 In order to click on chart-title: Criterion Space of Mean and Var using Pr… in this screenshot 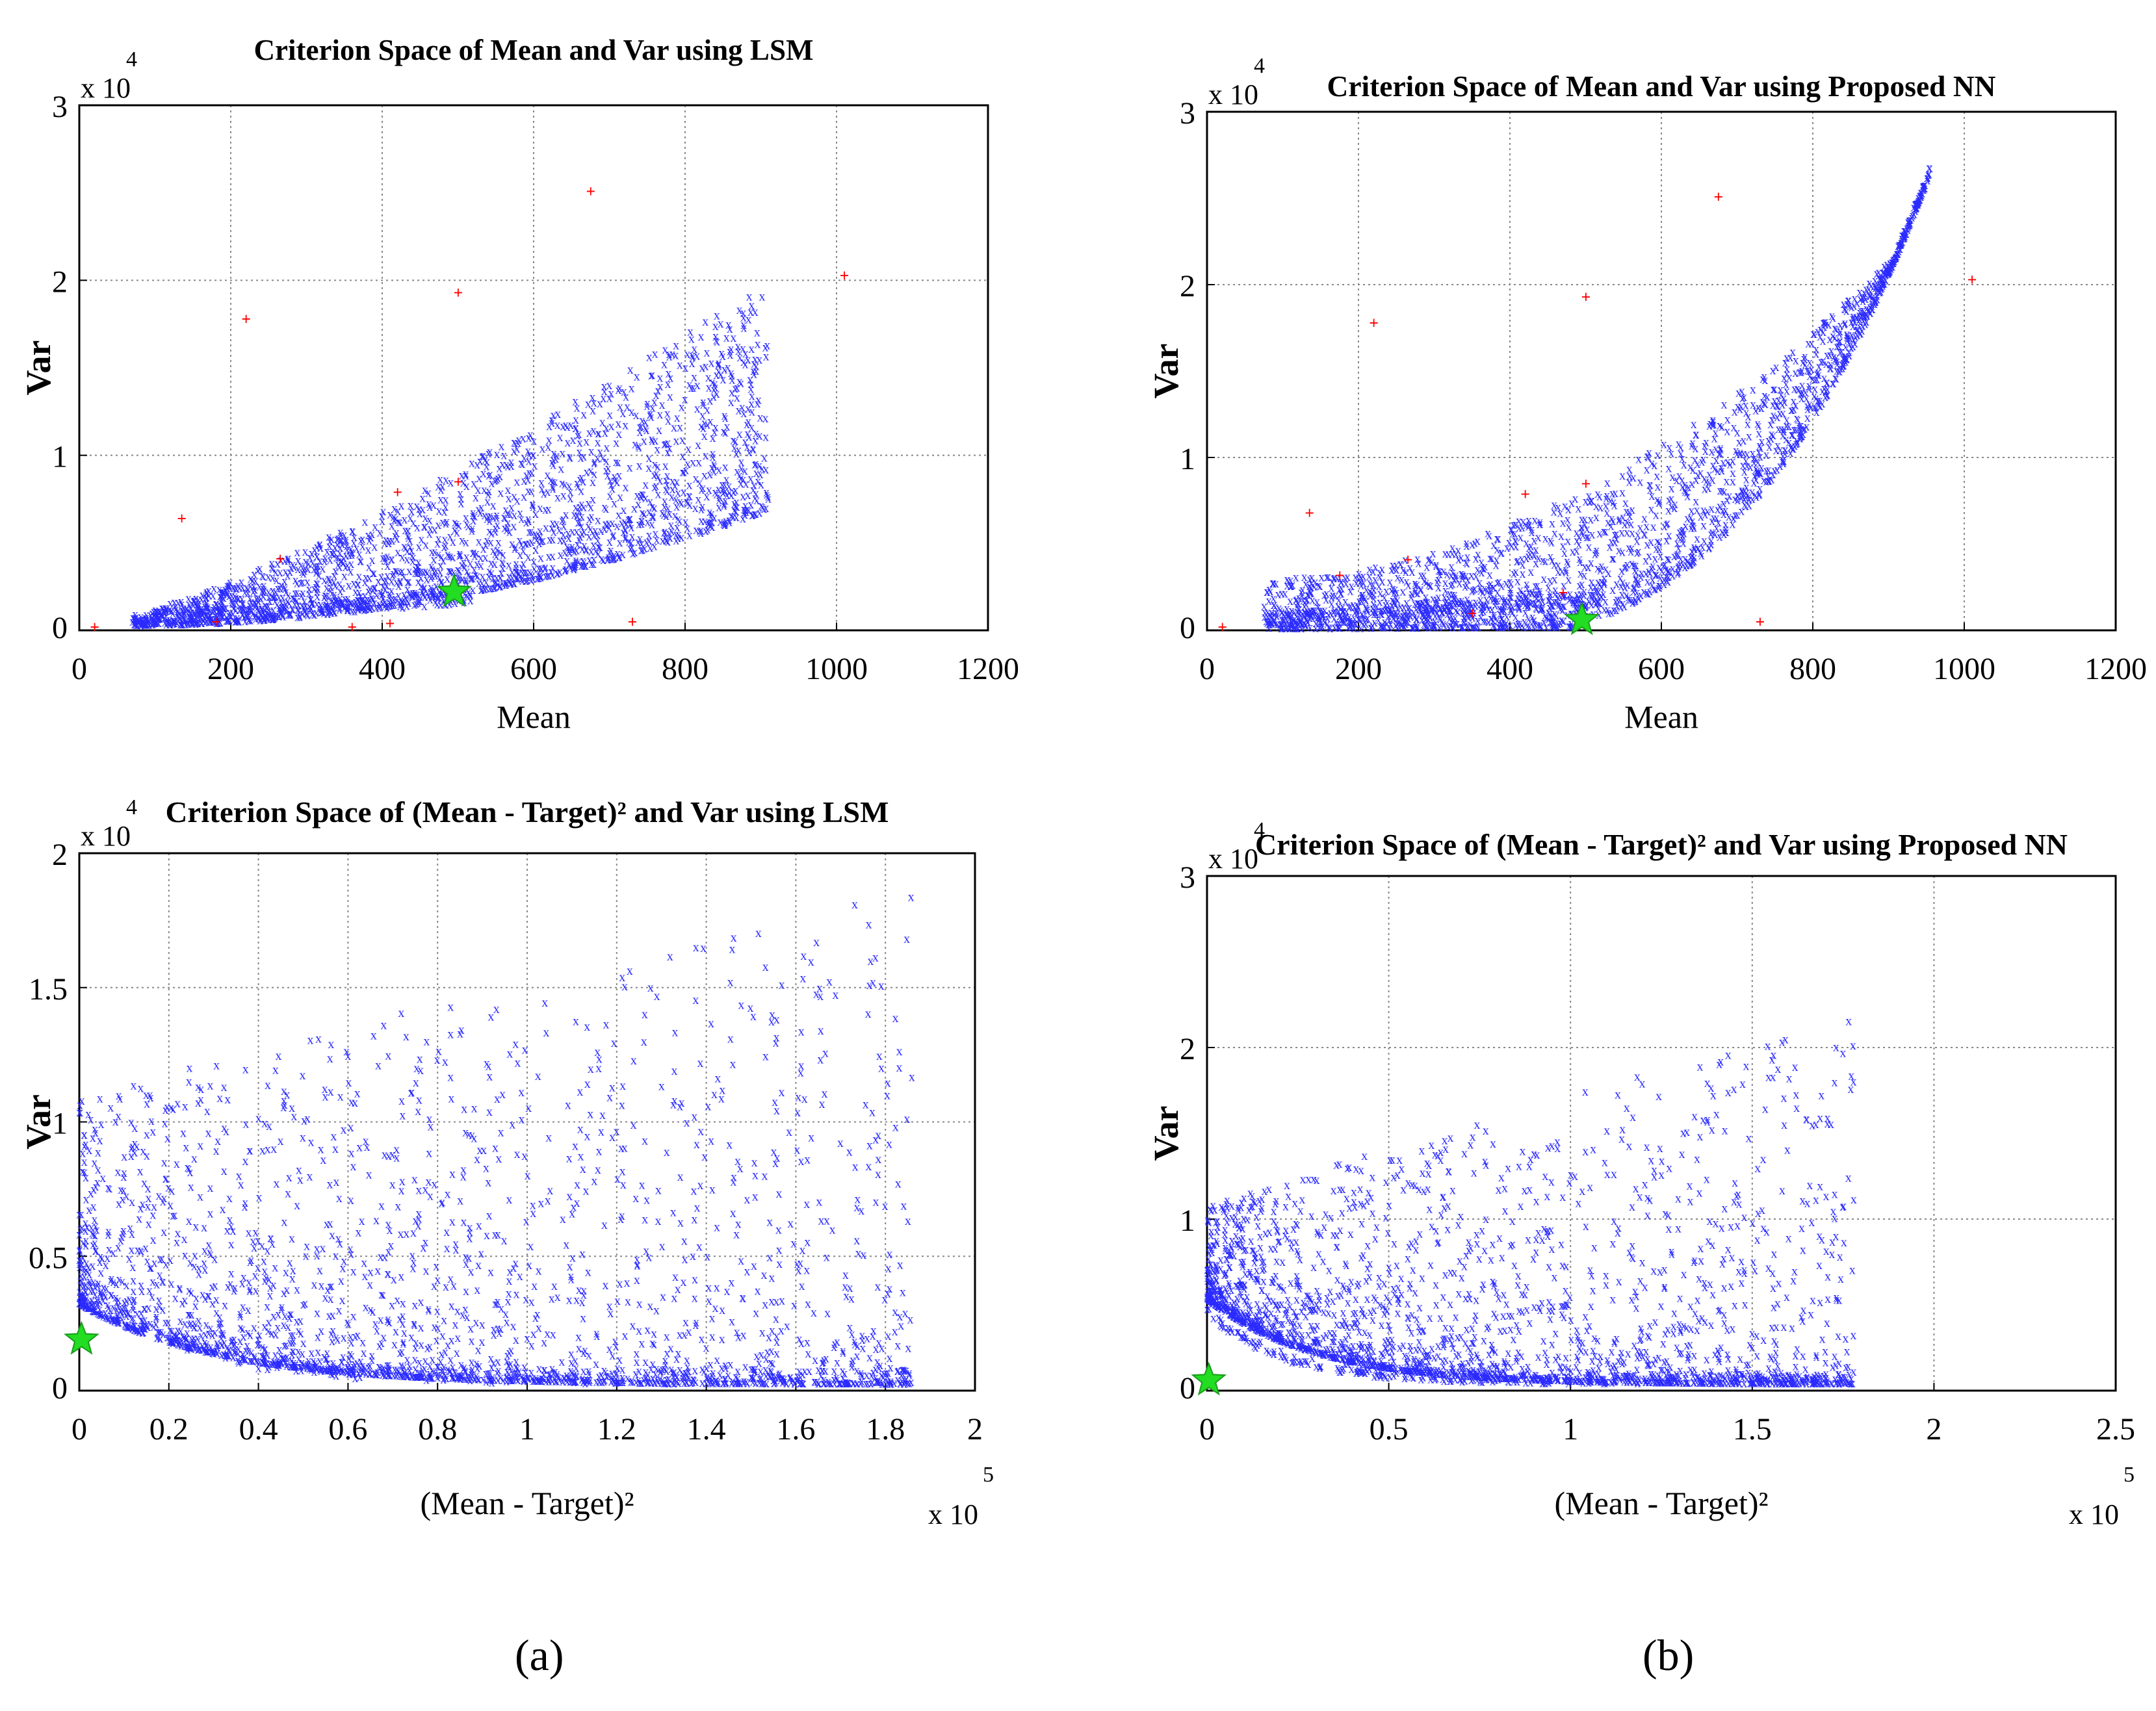, I will do `click(1662, 86)`.